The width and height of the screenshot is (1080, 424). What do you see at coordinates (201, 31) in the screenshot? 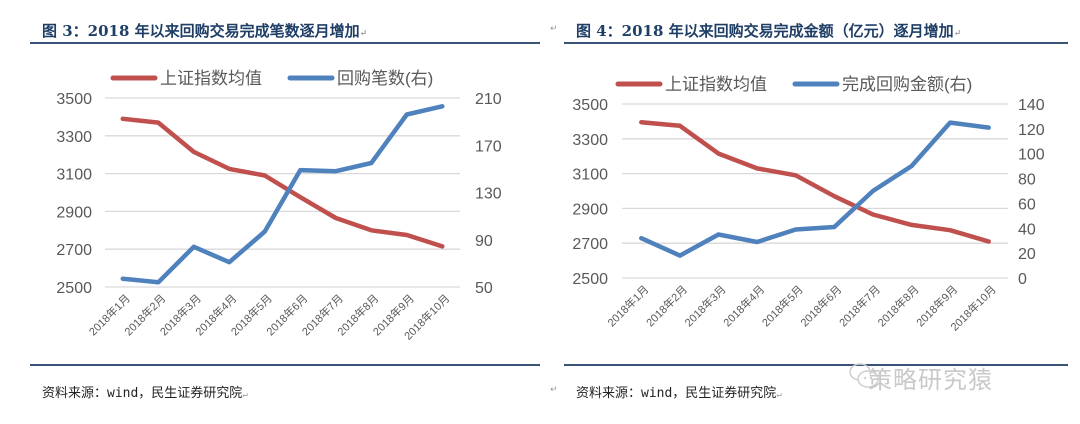
I see `figure-3-title-text: 图 3：2018 年以来回购交易完成笔数逐月增加` at bounding box center [201, 31].